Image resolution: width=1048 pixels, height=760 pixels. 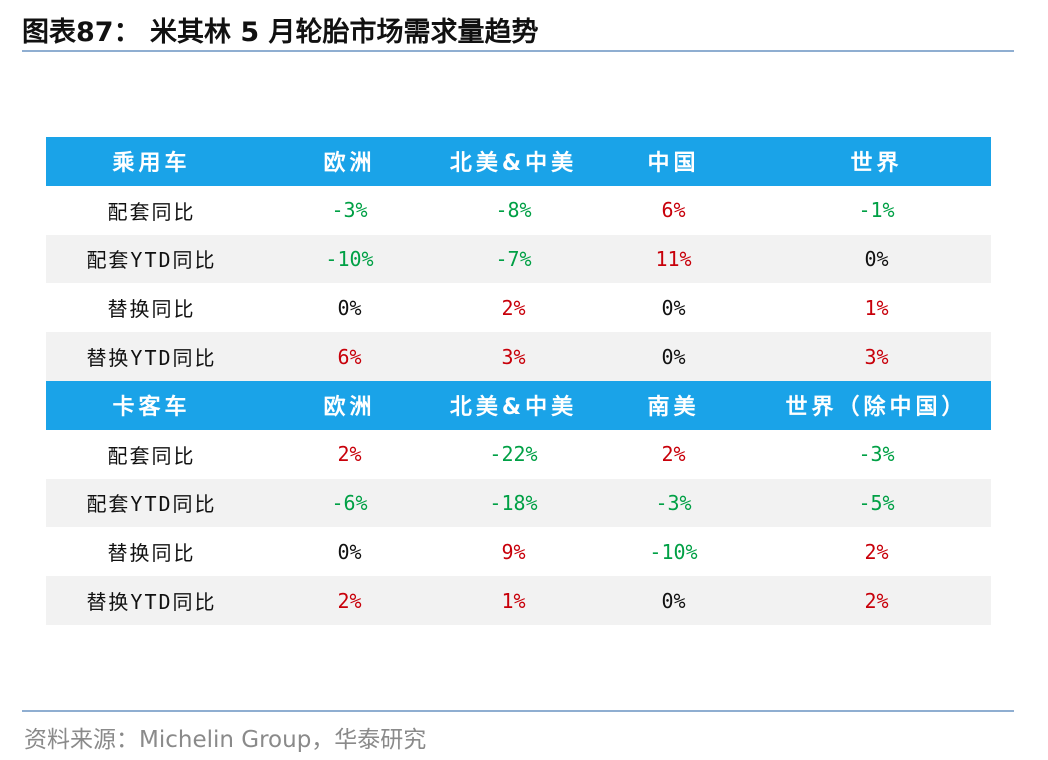 What do you see at coordinates (225, 740) in the screenshot?
I see `source-note: 资料来源：Michelin Group，华泰研究` at bounding box center [225, 740].